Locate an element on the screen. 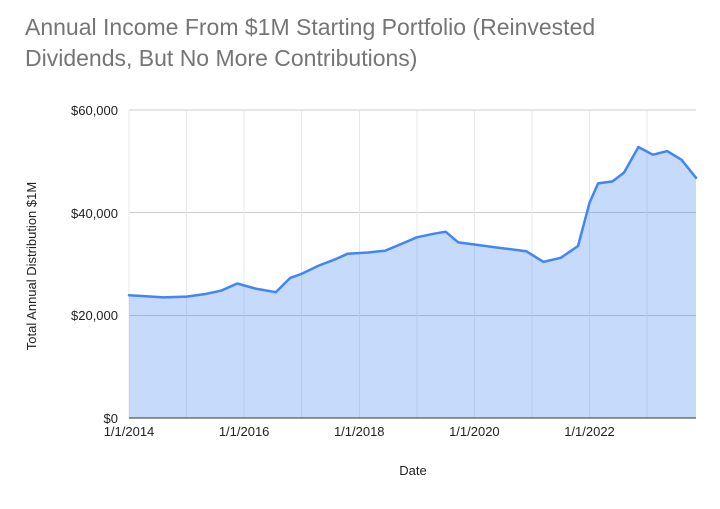  x-axis-title: Date is located at coordinates (413, 470).